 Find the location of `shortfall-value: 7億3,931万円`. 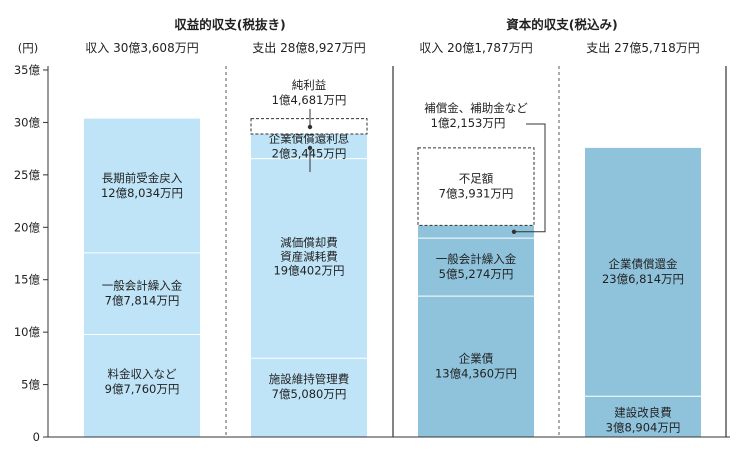

shortfall-value: 7億3,931万円 is located at coordinates (476, 194).